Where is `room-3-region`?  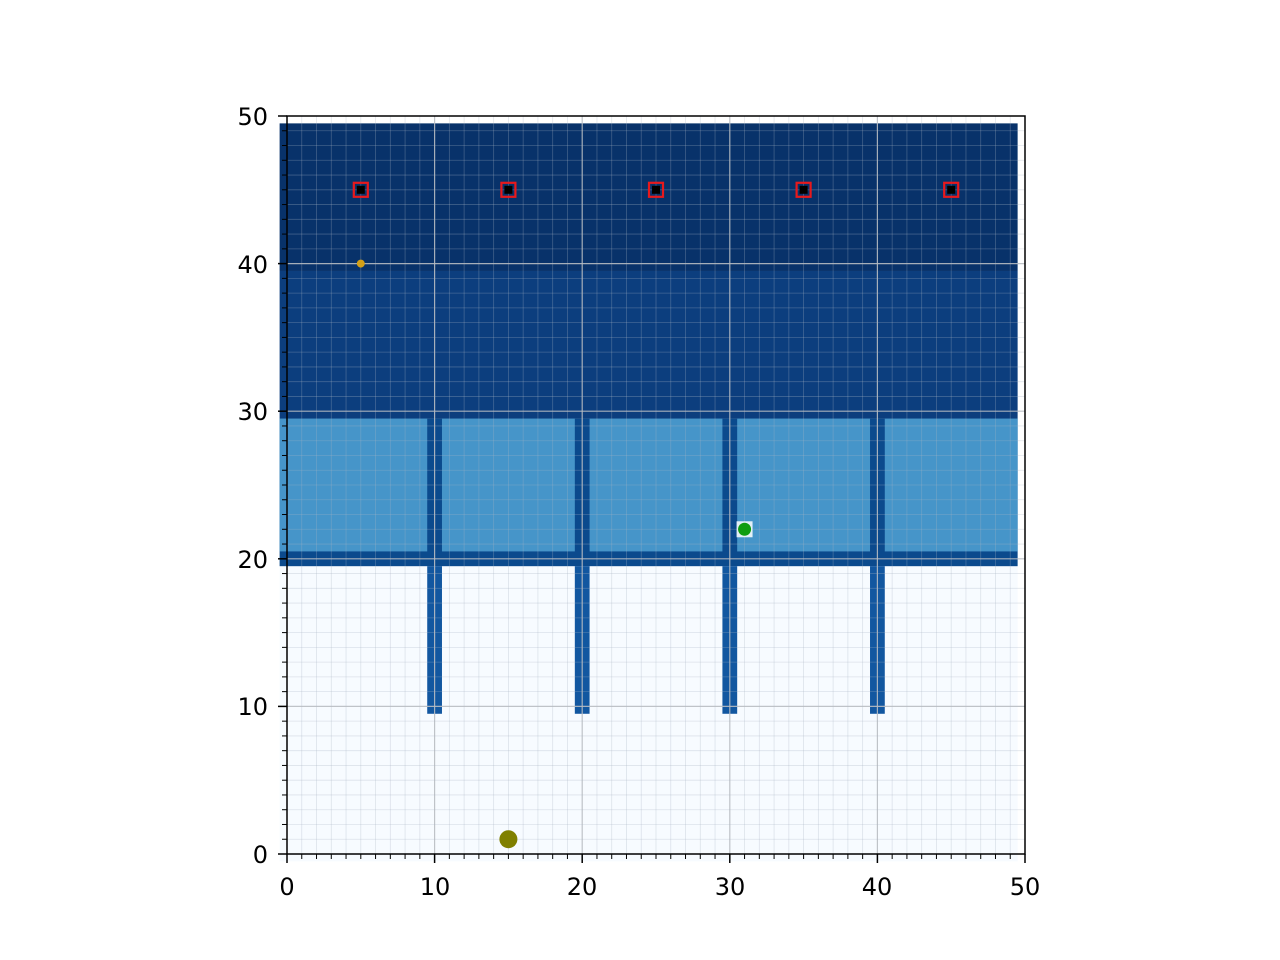
room-3-region is located at coordinates (656, 485).